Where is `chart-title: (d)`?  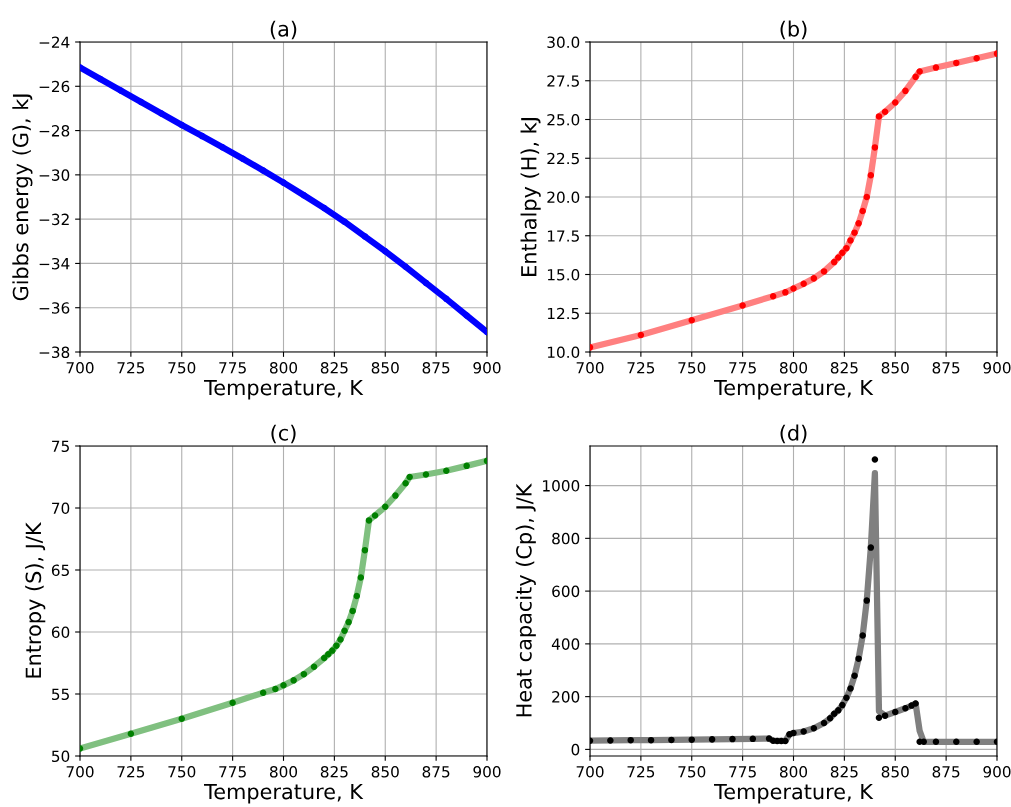
chart-title: (d) is located at coordinates (793, 434).